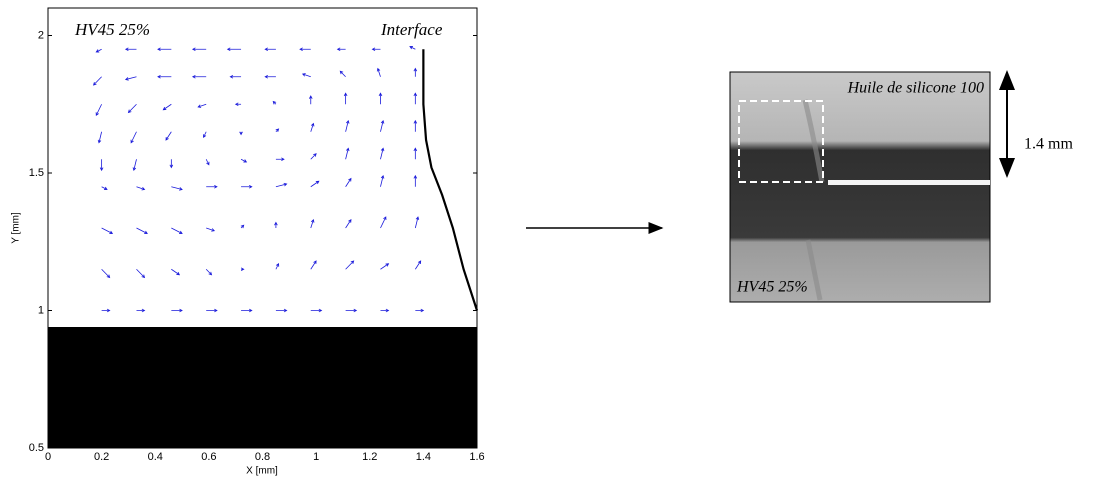  What do you see at coordinates (476, 457) in the screenshot?
I see `x-tick-label: 1.6` at bounding box center [476, 457].